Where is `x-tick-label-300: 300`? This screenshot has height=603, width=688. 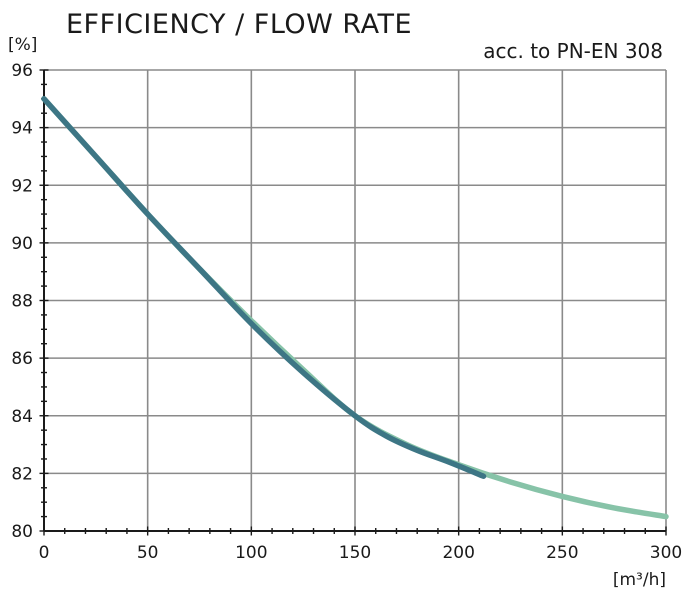 x-tick-label-300: 300 is located at coordinates (666, 553).